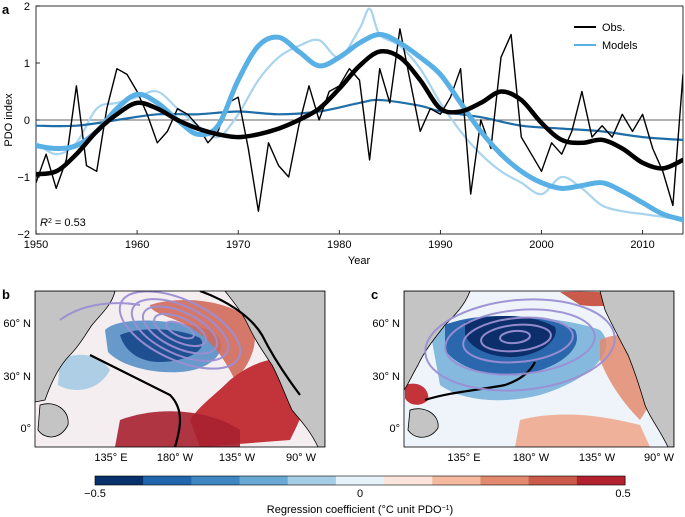  Describe the element at coordinates (237, 458) in the screenshot. I see `map-b-lon-135w: 135° W` at that location.